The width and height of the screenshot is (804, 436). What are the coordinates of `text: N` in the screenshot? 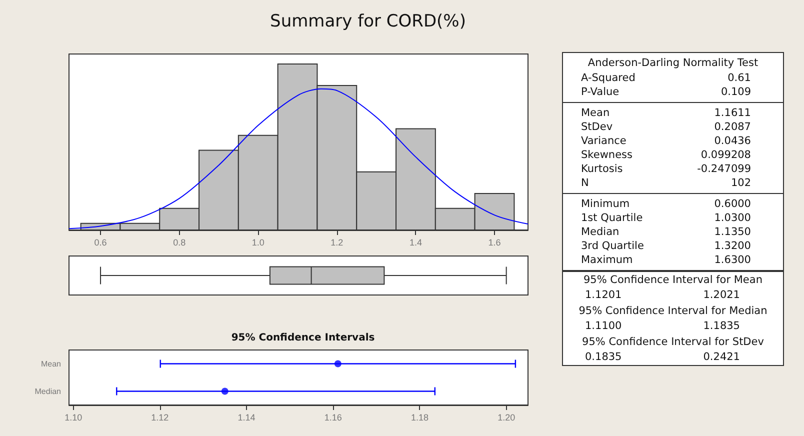 It's located at (585, 183).